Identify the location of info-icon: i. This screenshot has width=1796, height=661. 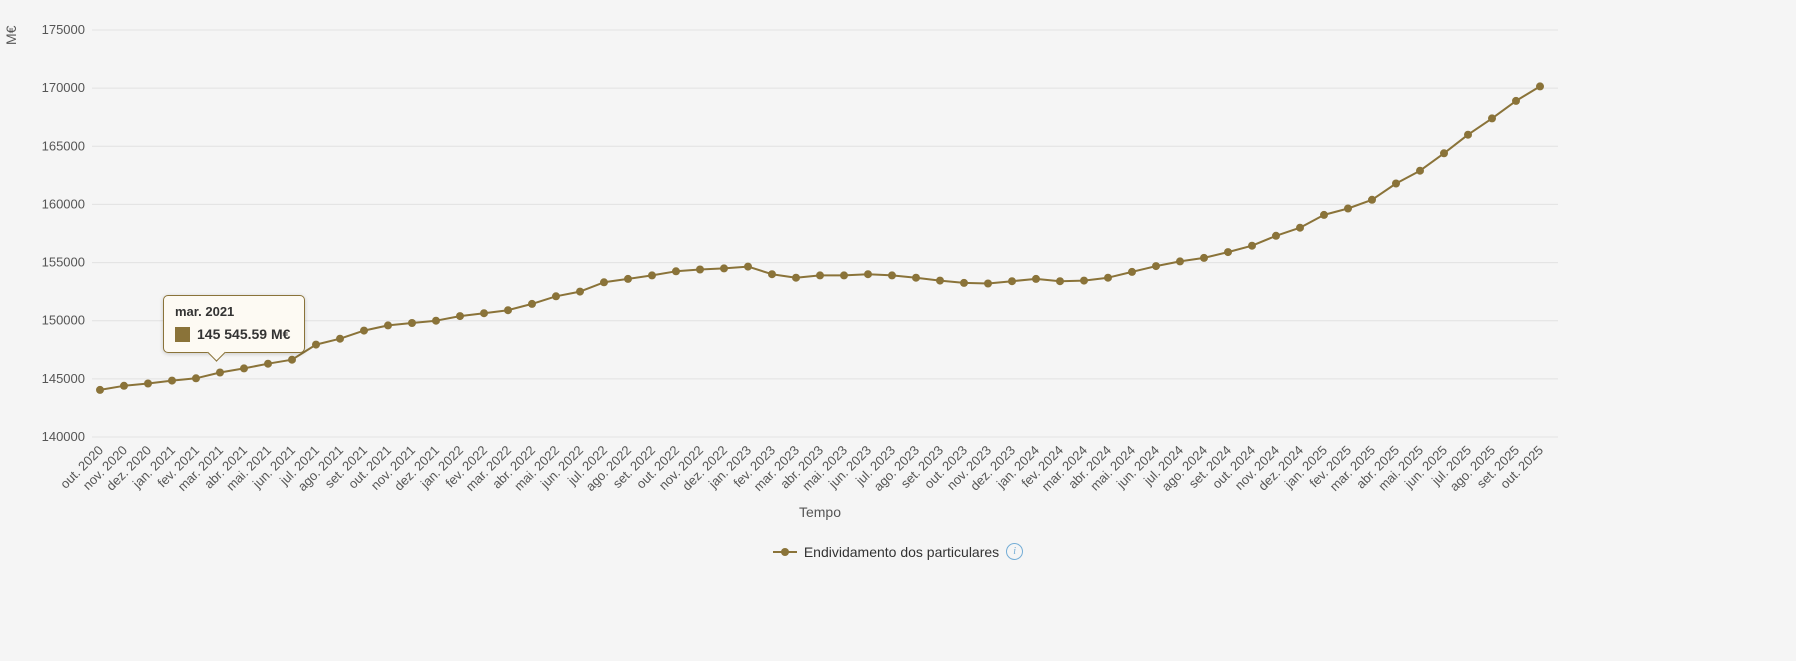
(1015, 551).